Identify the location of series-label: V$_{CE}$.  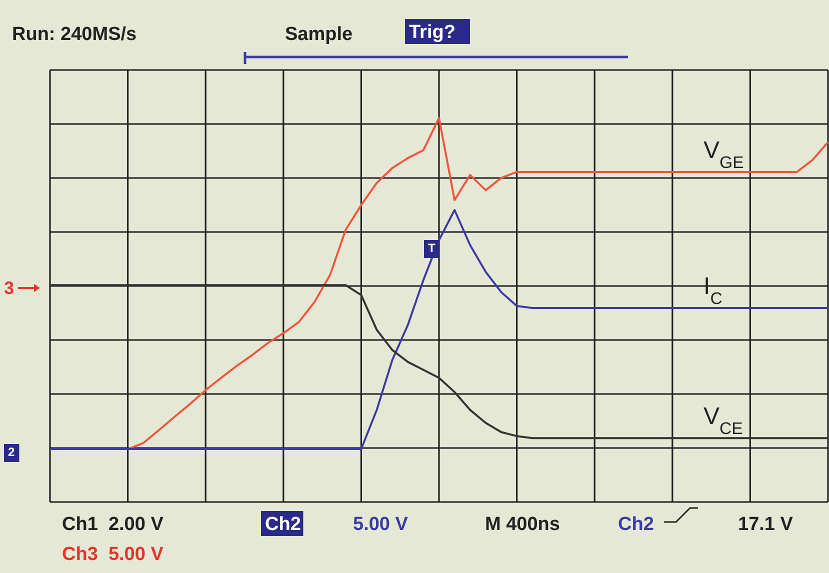
(723, 420).